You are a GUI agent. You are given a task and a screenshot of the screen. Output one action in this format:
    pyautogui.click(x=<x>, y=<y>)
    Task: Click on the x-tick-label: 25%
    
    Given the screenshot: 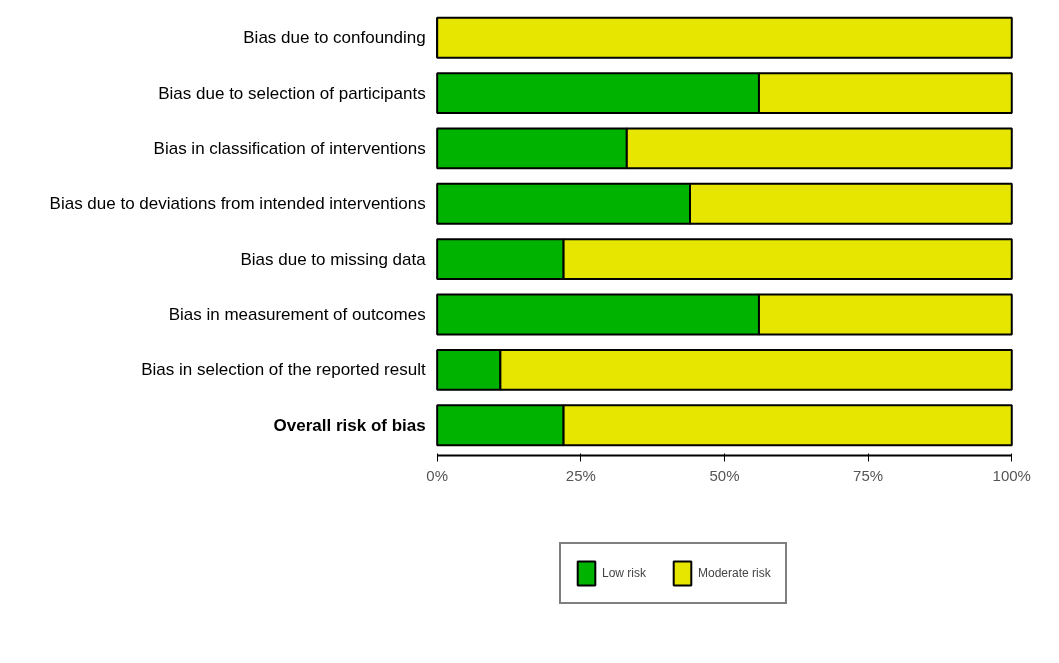 What is the action you would take?
    pyautogui.click(x=580, y=475)
    